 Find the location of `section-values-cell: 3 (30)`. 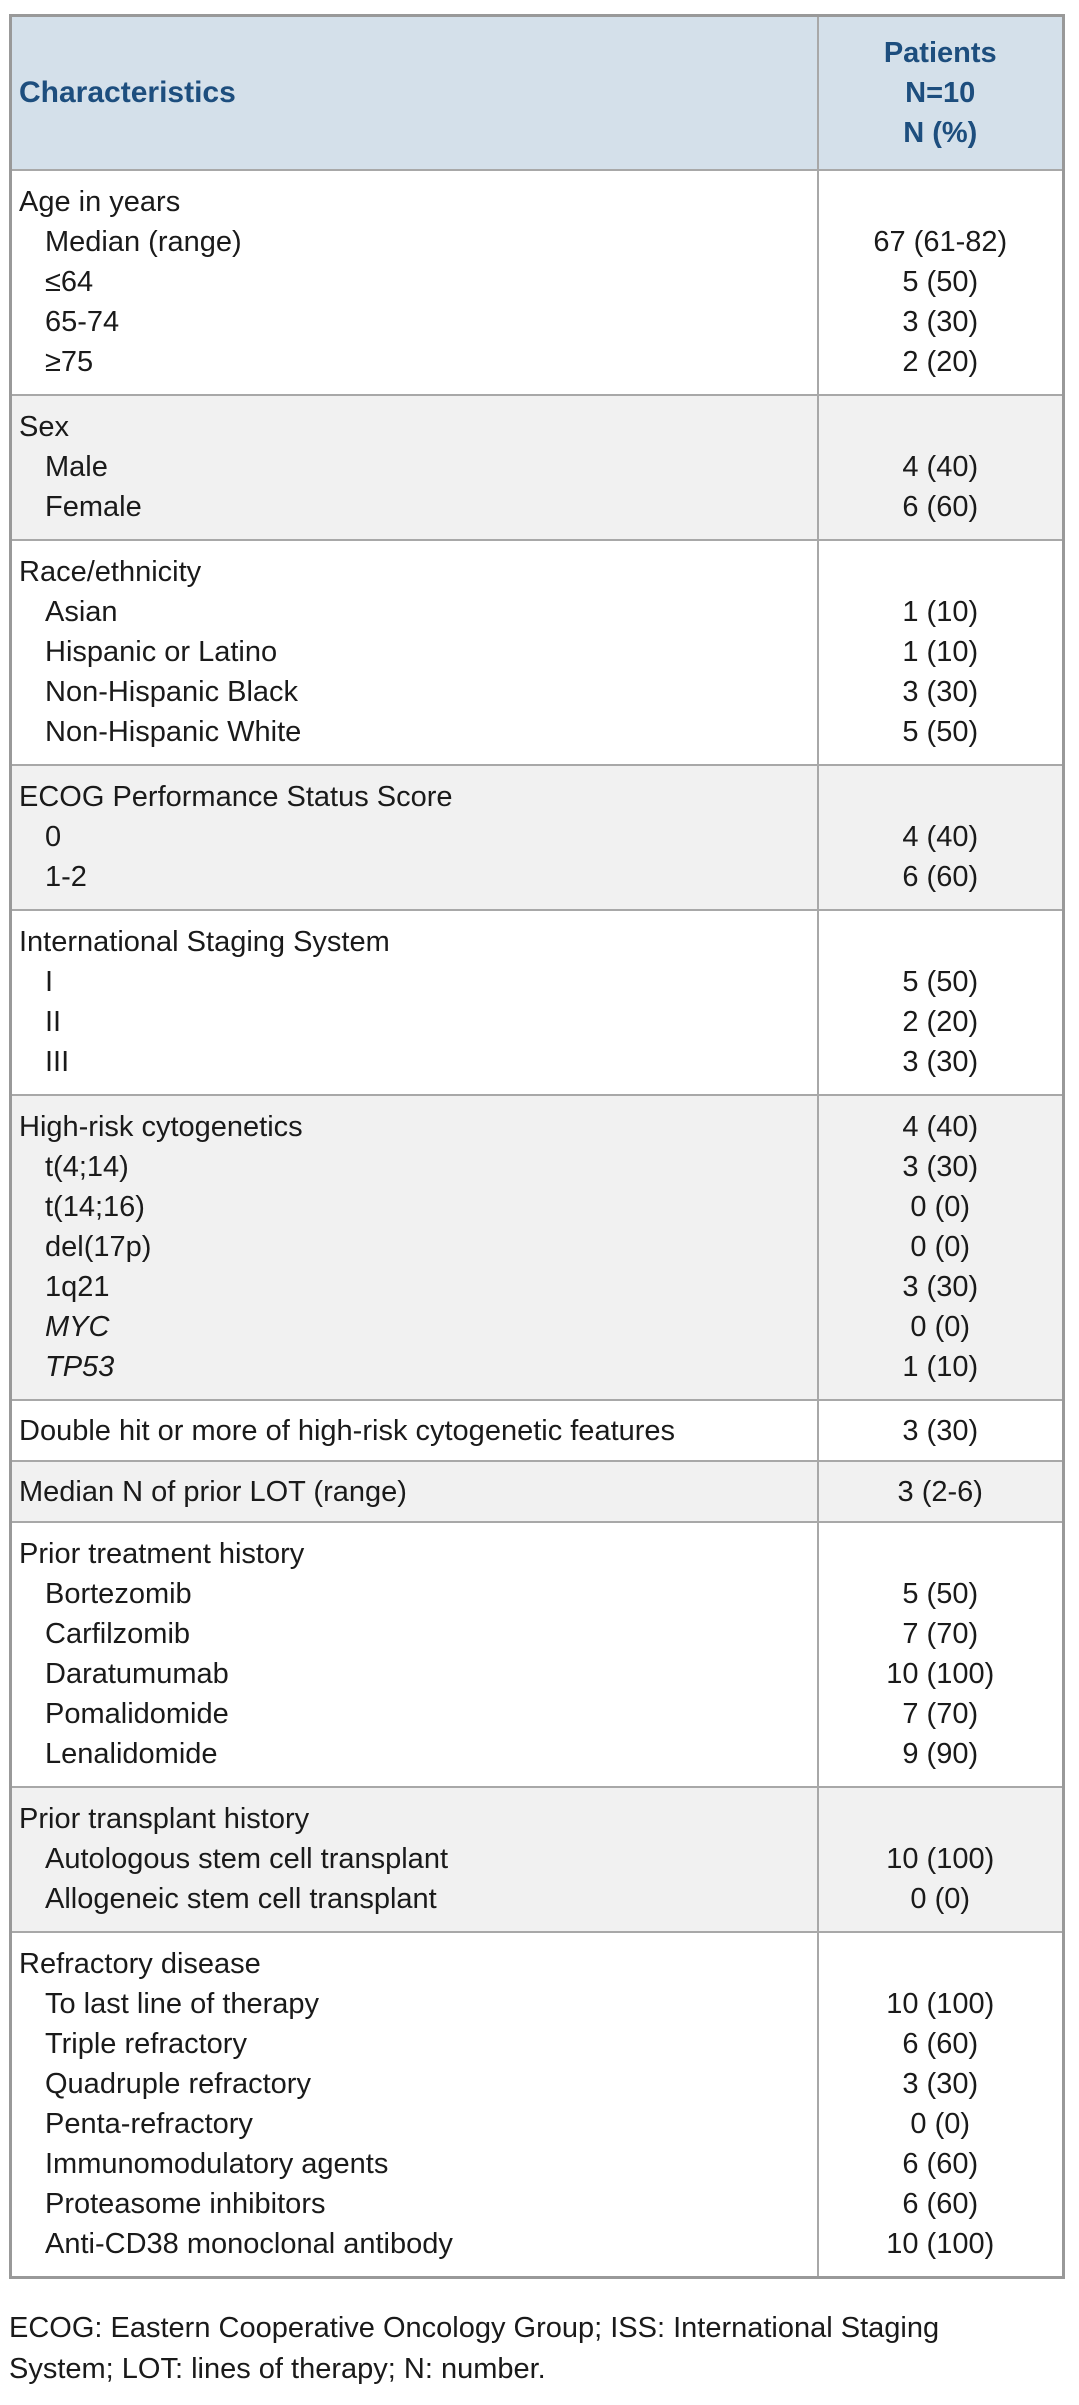

section-values-cell: 3 (30) is located at coordinates (940, 1430).